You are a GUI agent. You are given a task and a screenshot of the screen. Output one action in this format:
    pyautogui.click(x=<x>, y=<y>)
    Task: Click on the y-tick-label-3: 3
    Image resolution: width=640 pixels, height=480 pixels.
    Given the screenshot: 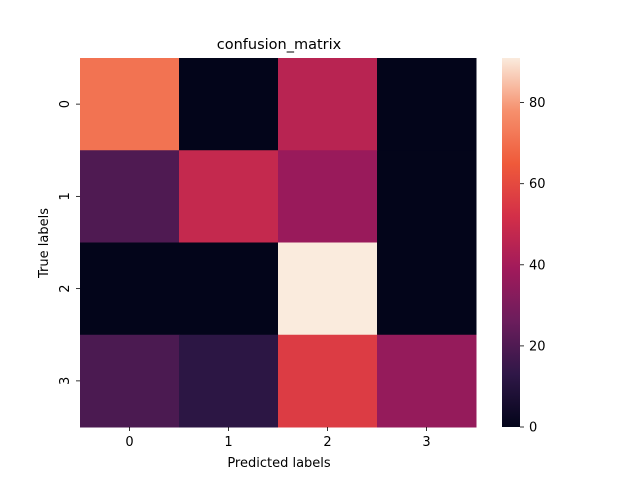 What is the action you would take?
    pyautogui.click(x=65, y=381)
    